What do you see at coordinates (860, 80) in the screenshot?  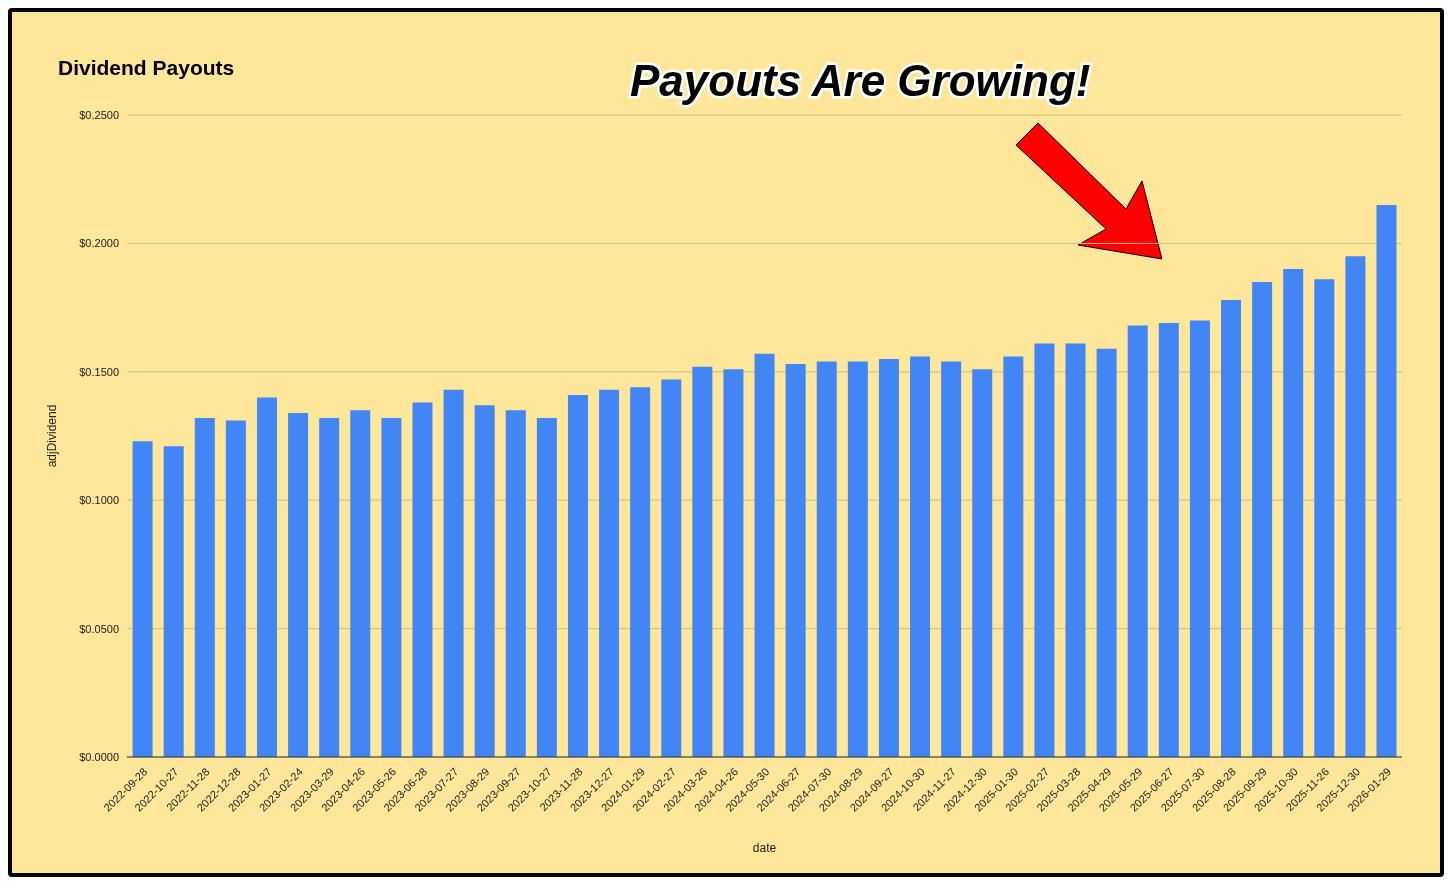 I see `text: Payouts Are Growing!` at bounding box center [860, 80].